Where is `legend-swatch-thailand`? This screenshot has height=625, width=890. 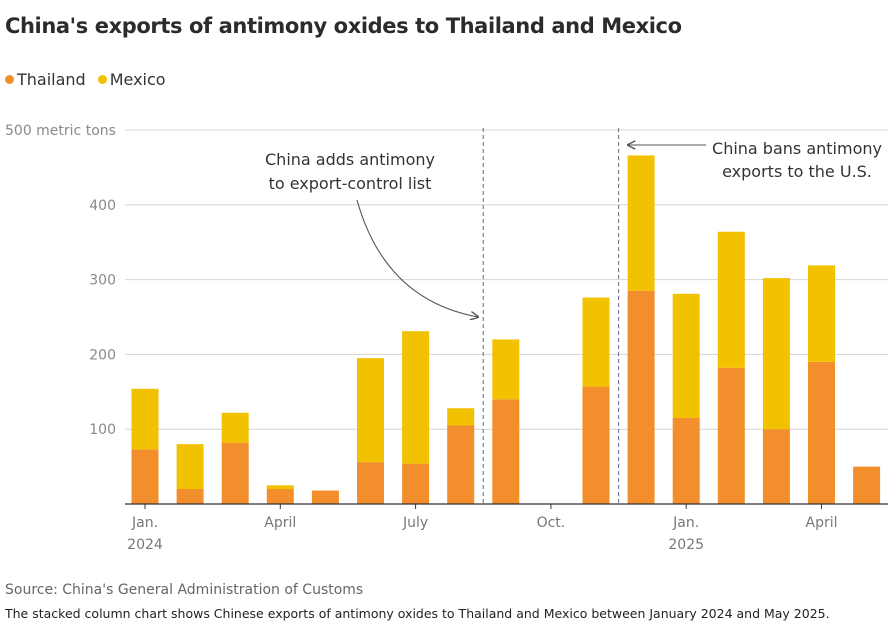 legend-swatch-thailand is located at coordinates (9, 79).